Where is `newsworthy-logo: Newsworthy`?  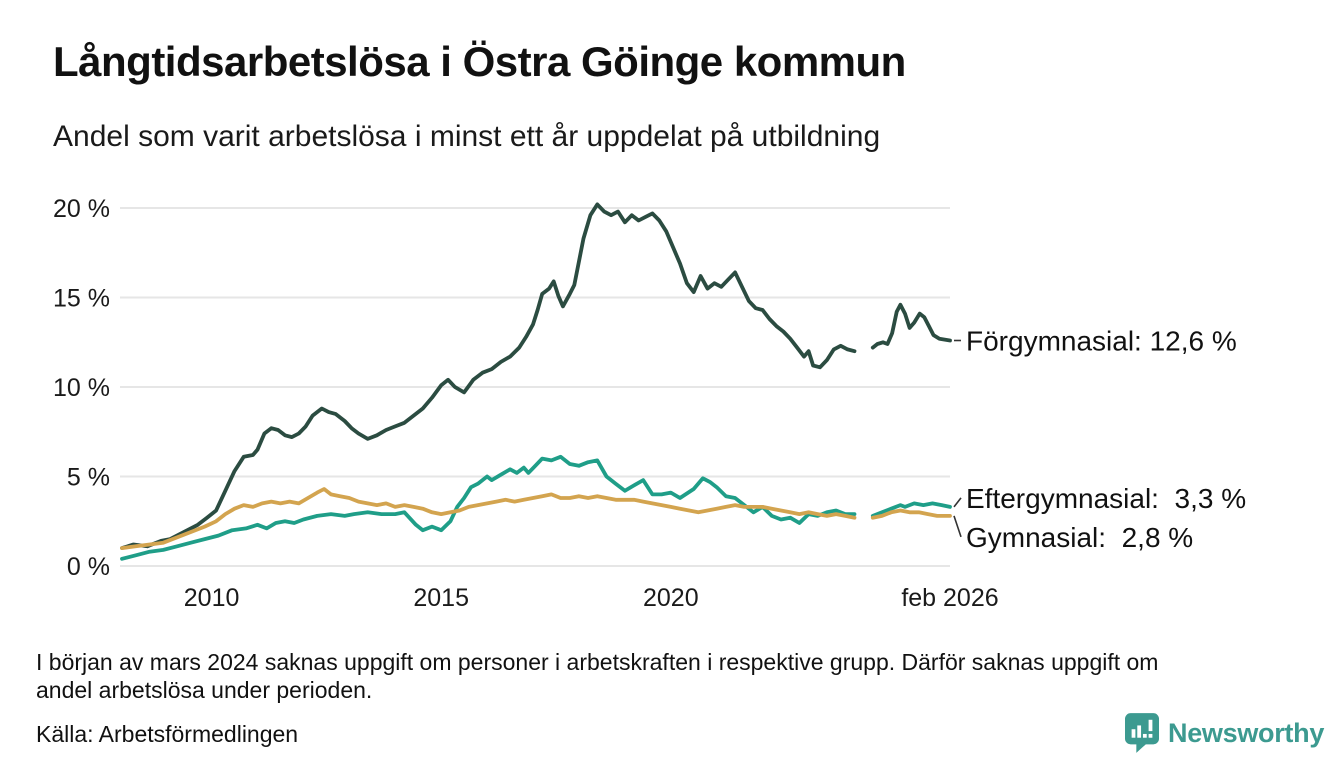 newsworthy-logo: Newsworthy is located at coordinates (1224, 733).